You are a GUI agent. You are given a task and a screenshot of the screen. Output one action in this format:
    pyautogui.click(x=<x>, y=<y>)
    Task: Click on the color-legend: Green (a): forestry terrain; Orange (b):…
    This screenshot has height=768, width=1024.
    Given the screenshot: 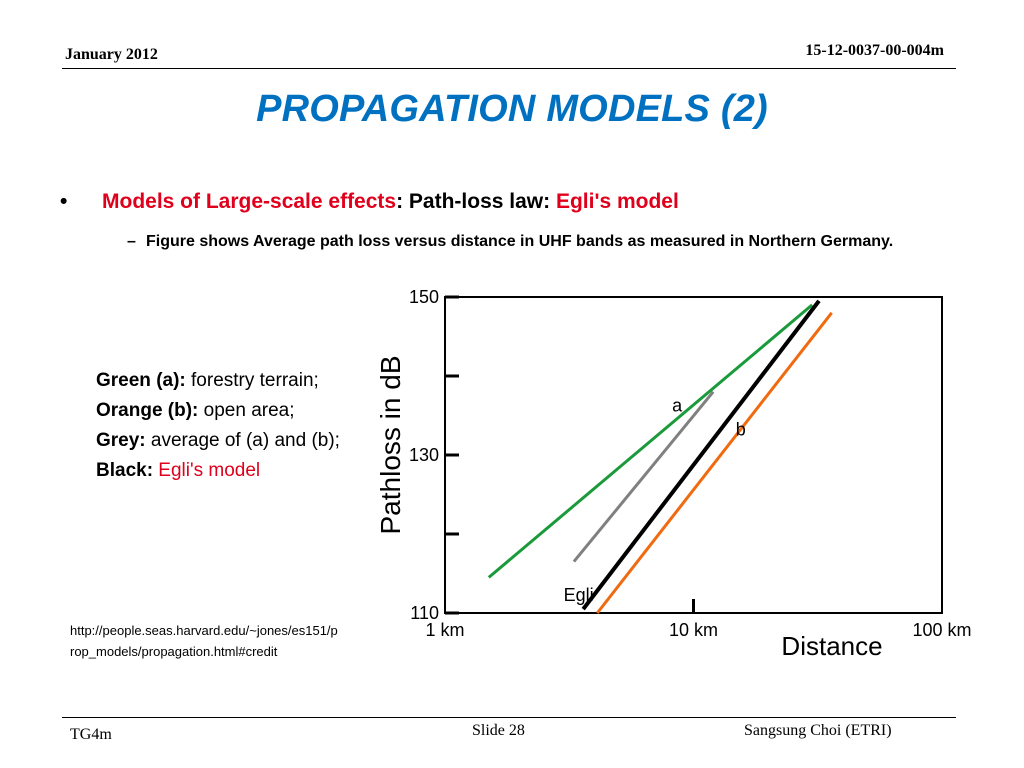 What is the action you would take?
    pyautogui.click(x=221, y=426)
    